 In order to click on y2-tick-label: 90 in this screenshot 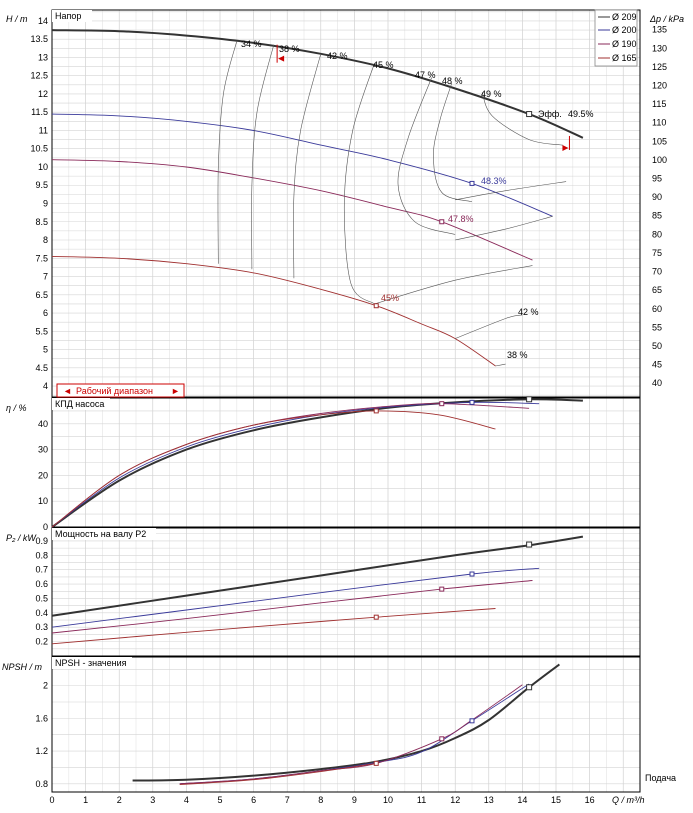, I will do `click(657, 197)`.